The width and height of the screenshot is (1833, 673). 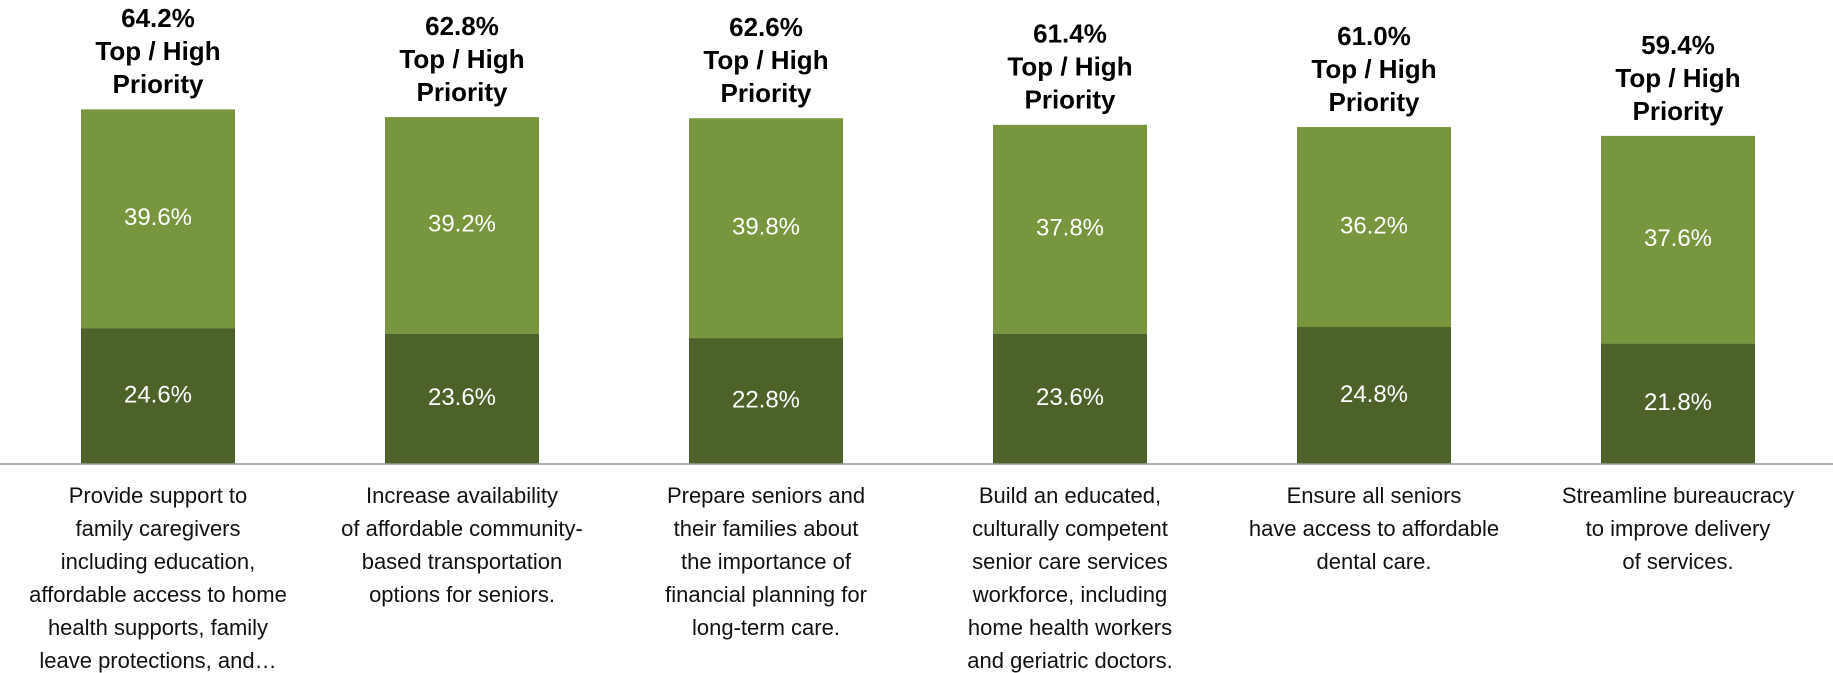 What do you see at coordinates (158, 627) in the screenshot?
I see `category-label: health supports, family` at bounding box center [158, 627].